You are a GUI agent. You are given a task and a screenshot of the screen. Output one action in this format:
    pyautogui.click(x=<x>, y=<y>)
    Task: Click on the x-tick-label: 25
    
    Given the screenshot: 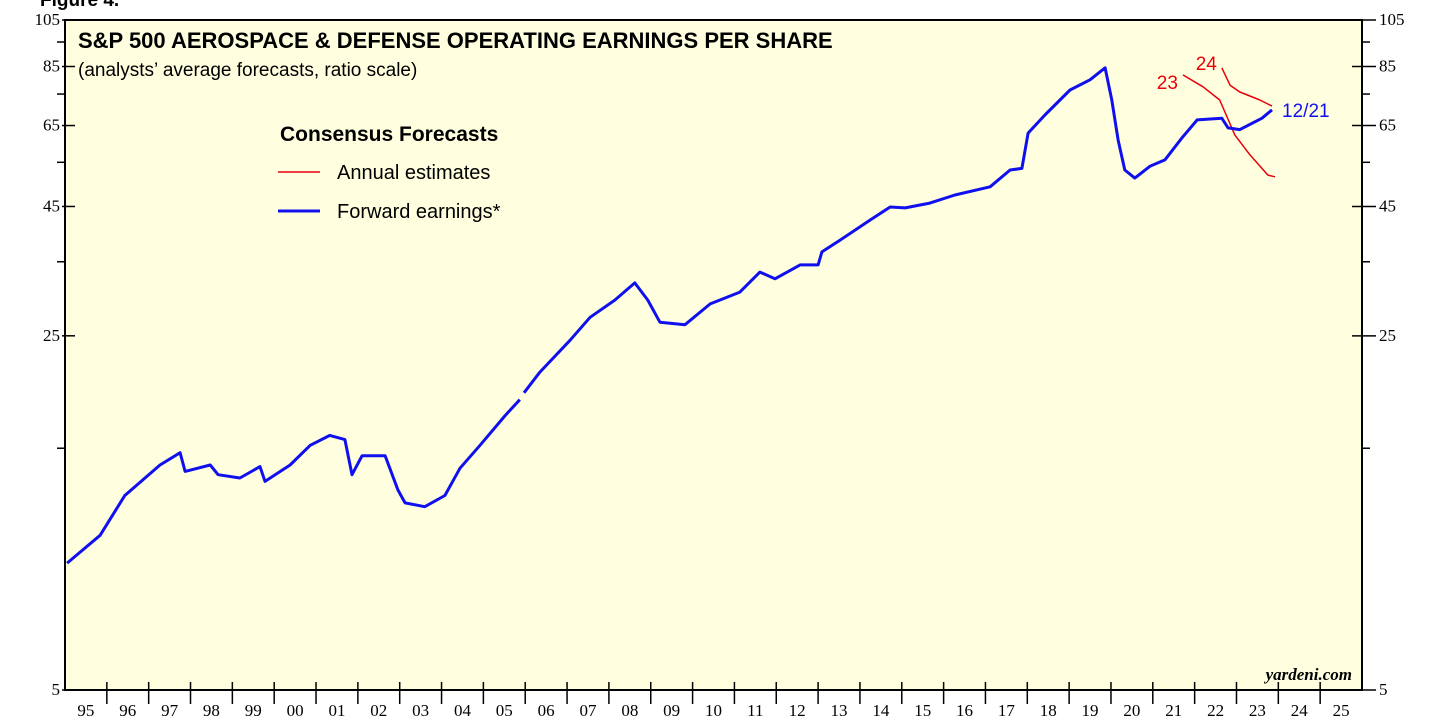 What is the action you would take?
    pyautogui.click(x=1341, y=709)
    